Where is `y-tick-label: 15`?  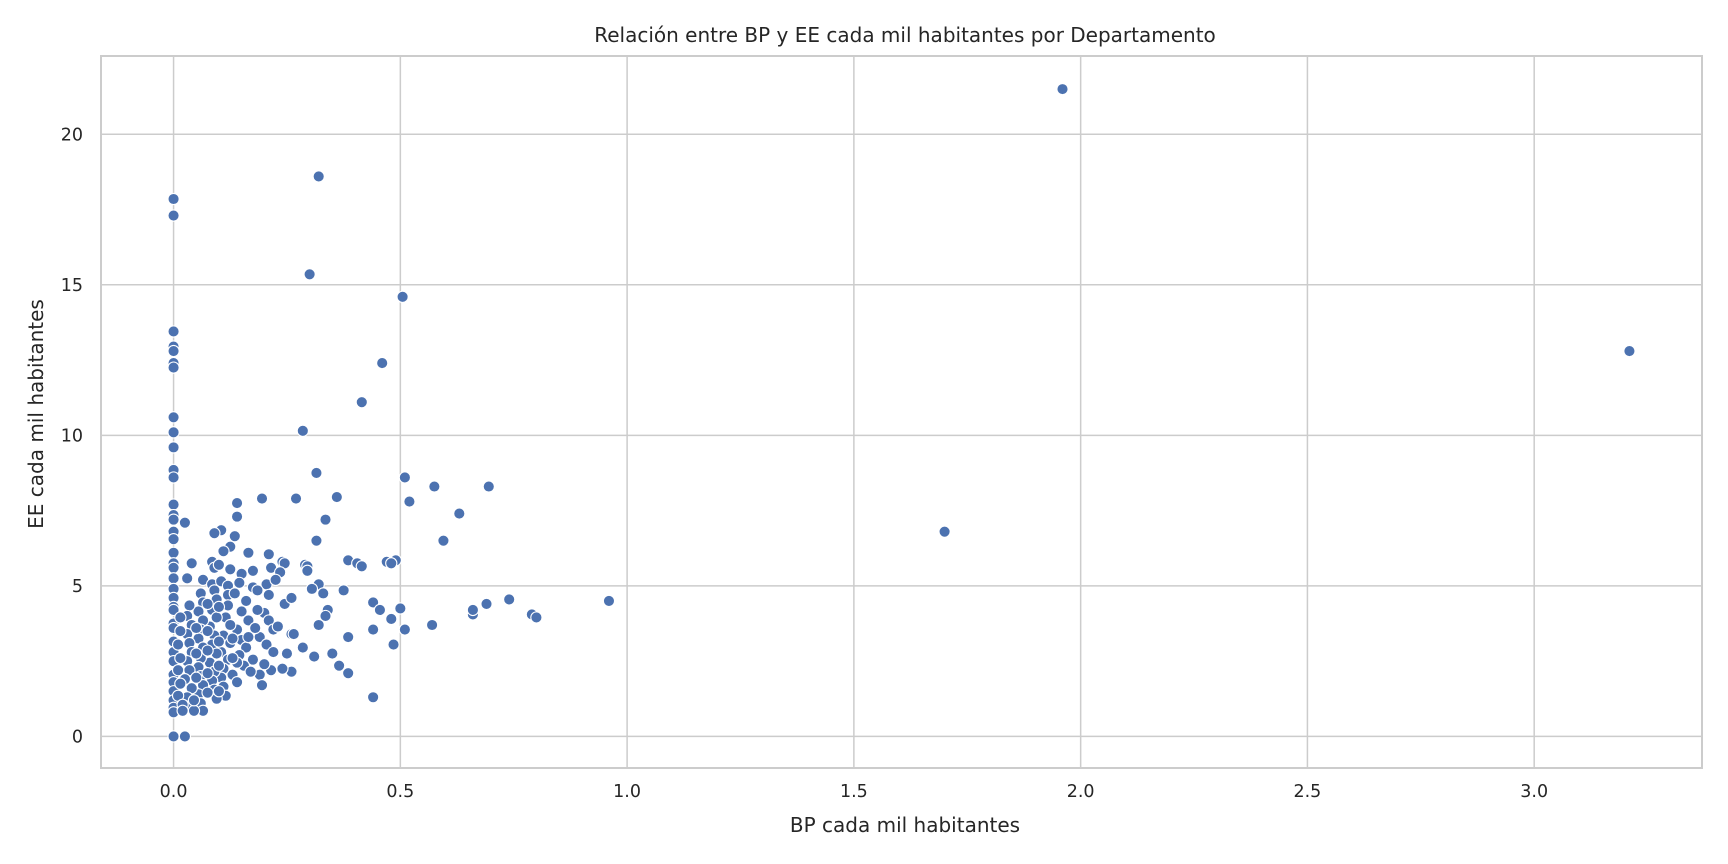 y-tick-label: 15 is located at coordinates (72, 286).